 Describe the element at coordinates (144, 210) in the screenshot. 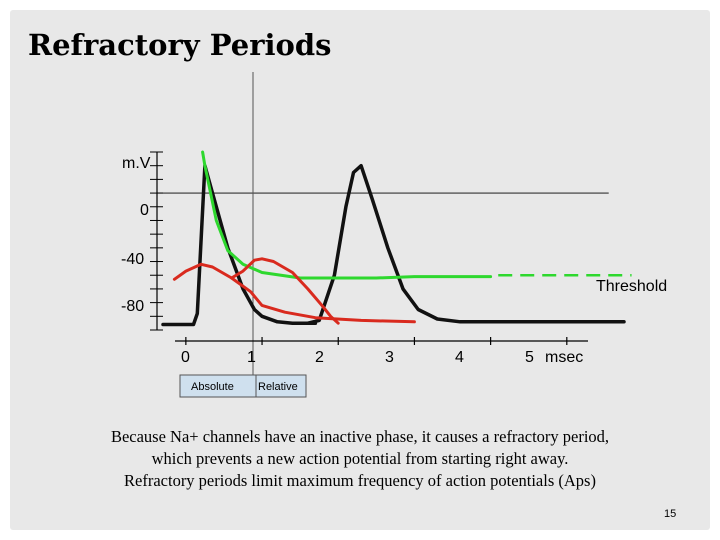

I see `y-tick-label: 0` at that location.